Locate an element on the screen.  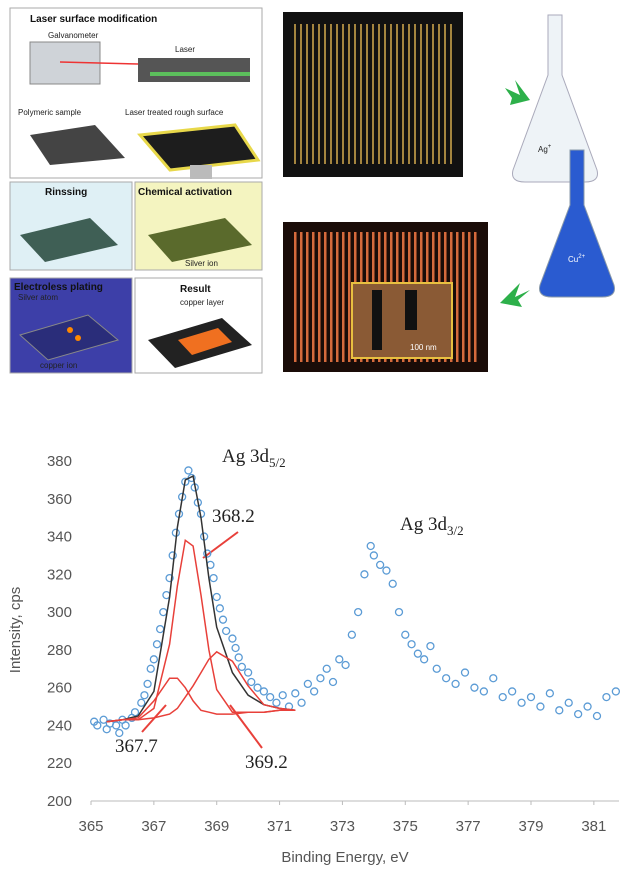
x-tick-label: 373 is located at coordinates (342, 826).